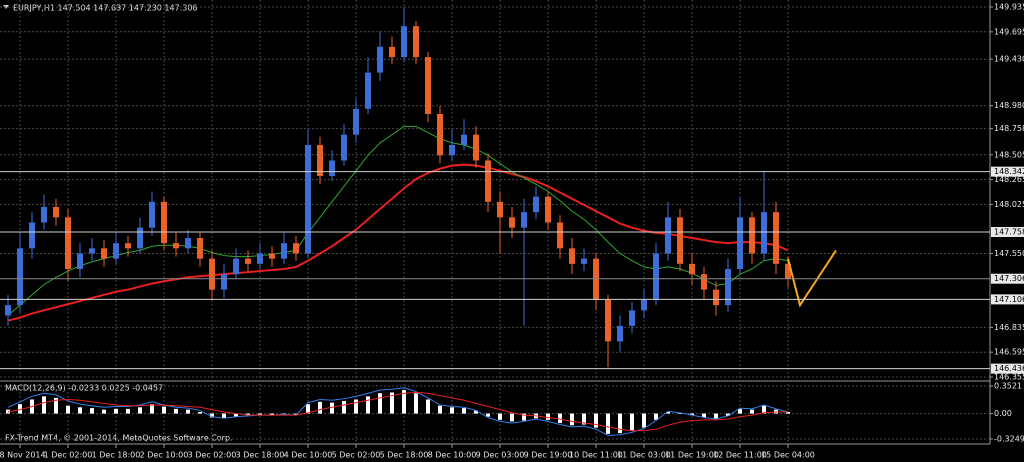 Image resolution: width=1024 pixels, height=462 pixels. I want to click on y-tick-label: 149.935, so click(1009, 7).